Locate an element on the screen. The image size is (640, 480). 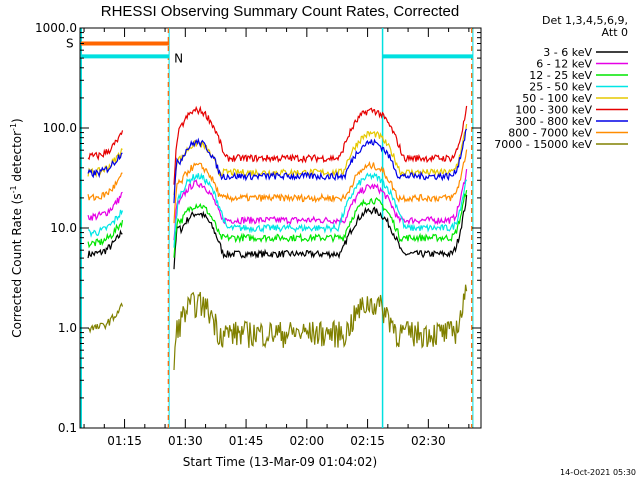
legend-label: 3 - 6 keV is located at coordinates (567, 52).